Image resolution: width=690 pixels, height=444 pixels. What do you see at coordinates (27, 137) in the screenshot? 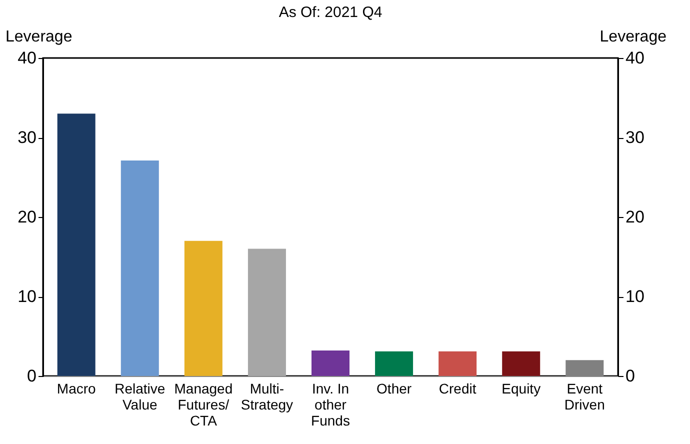
I see `y-tick-label: 30` at bounding box center [27, 137].